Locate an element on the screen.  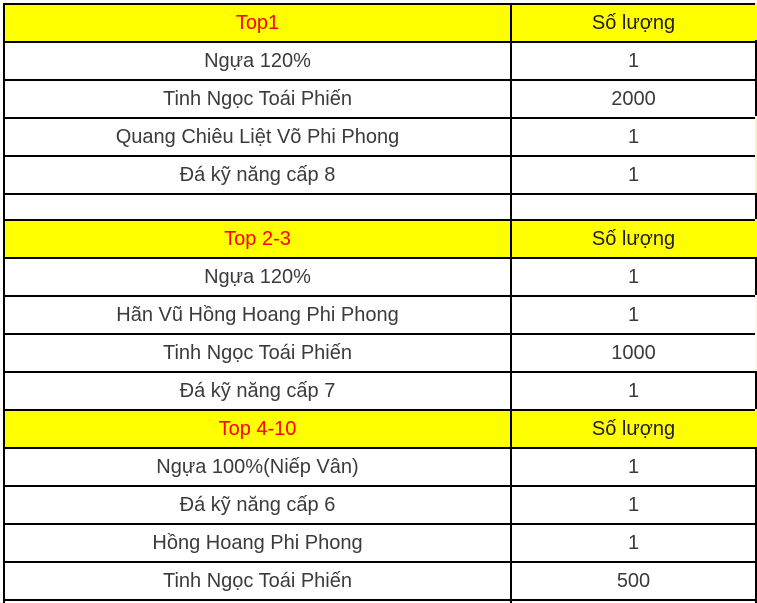
item-name-cell: Hãn Vũ Hồng Hoang Phi Phong is located at coordinates (257, 315).